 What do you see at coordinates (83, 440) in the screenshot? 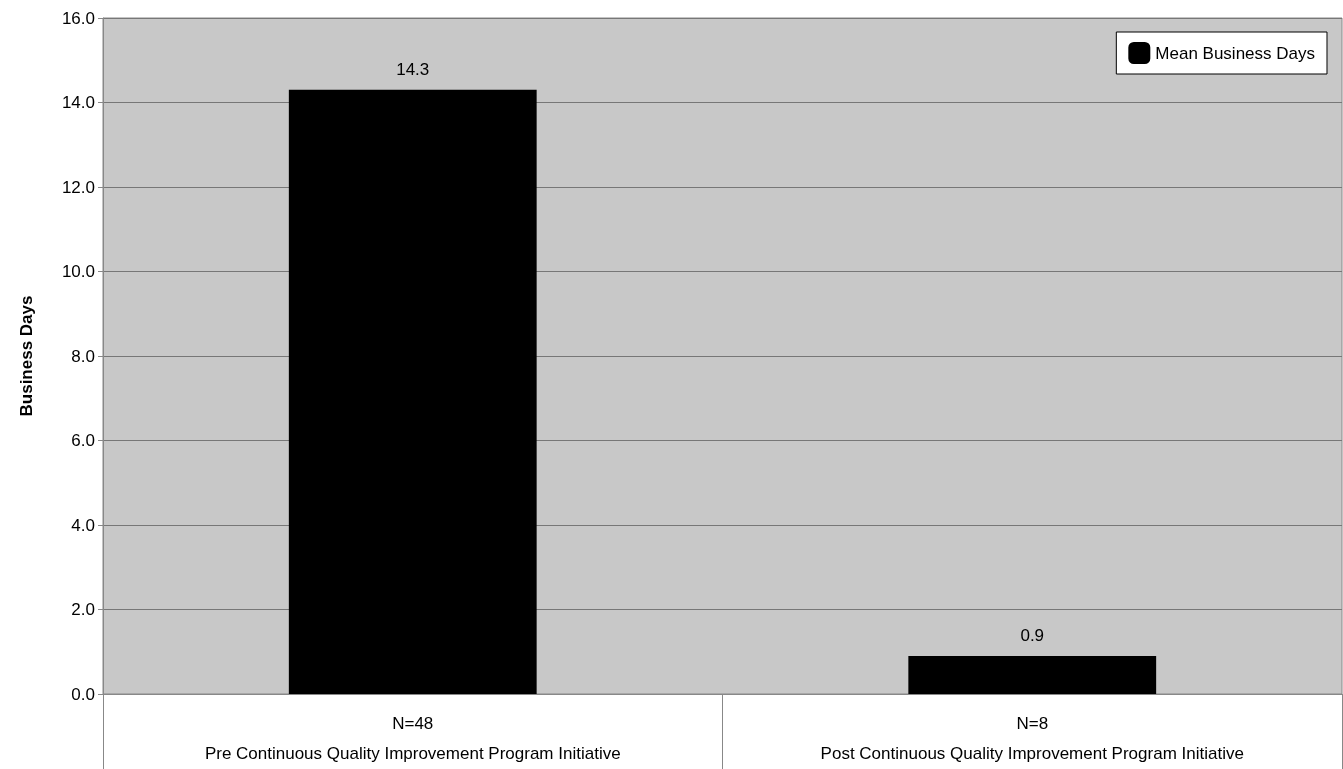
I see `y-tick-label: 6.0` at bounding box center [83, 440].